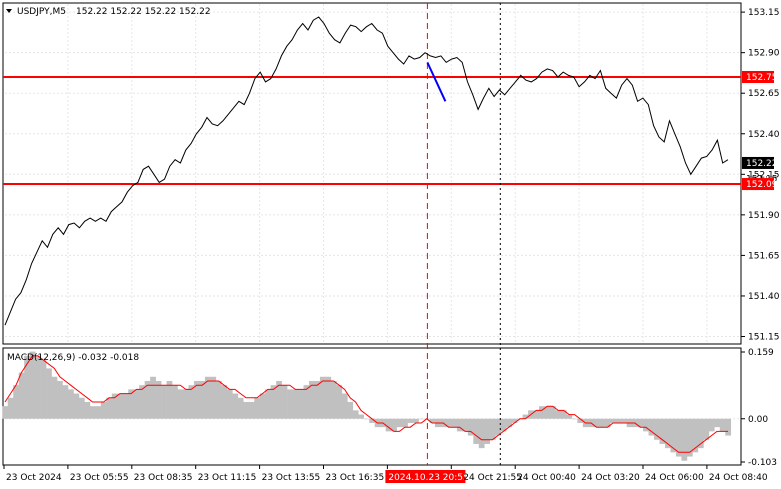 This screenshot has height=489, width=781. Describe the element at coordinates (425, 476) in the screenshot. I see `cursor-time-label-bg` at that location.